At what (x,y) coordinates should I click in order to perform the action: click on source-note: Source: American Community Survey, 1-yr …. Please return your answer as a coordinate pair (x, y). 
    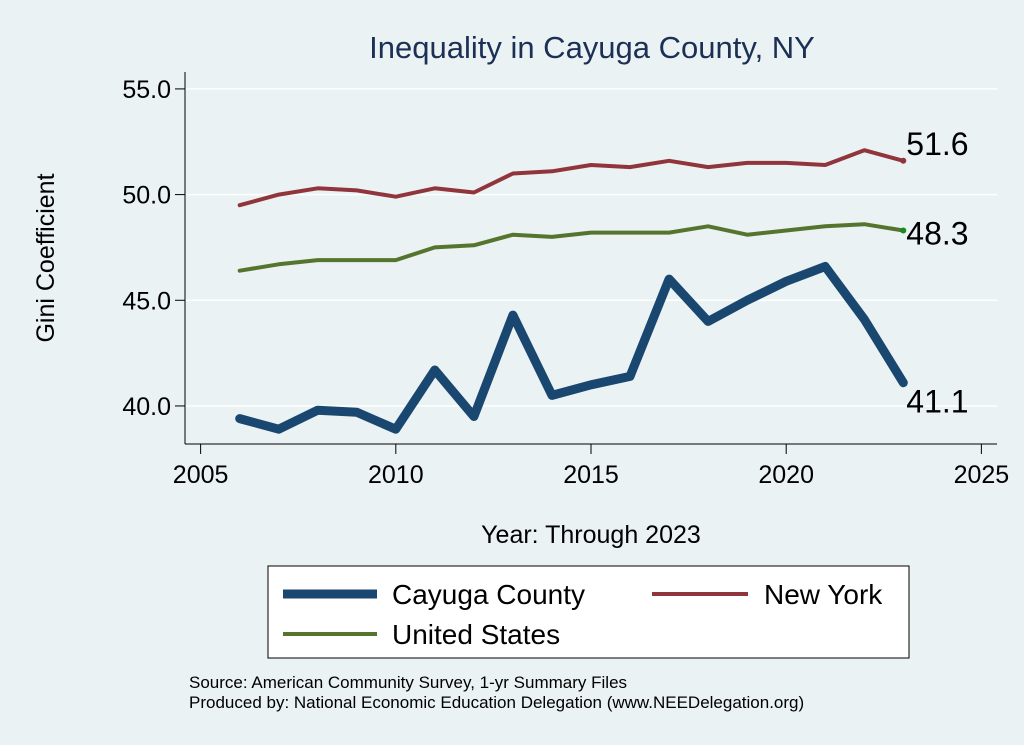
    Looking at the image, I should click on (408, 682).